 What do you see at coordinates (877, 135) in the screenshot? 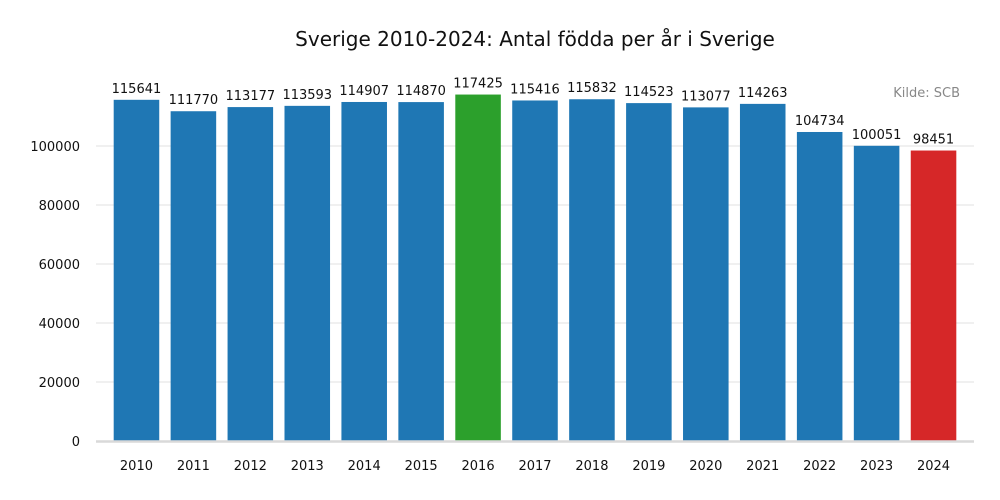
I see `value-label: 100051` at bounding box center [877, 135].